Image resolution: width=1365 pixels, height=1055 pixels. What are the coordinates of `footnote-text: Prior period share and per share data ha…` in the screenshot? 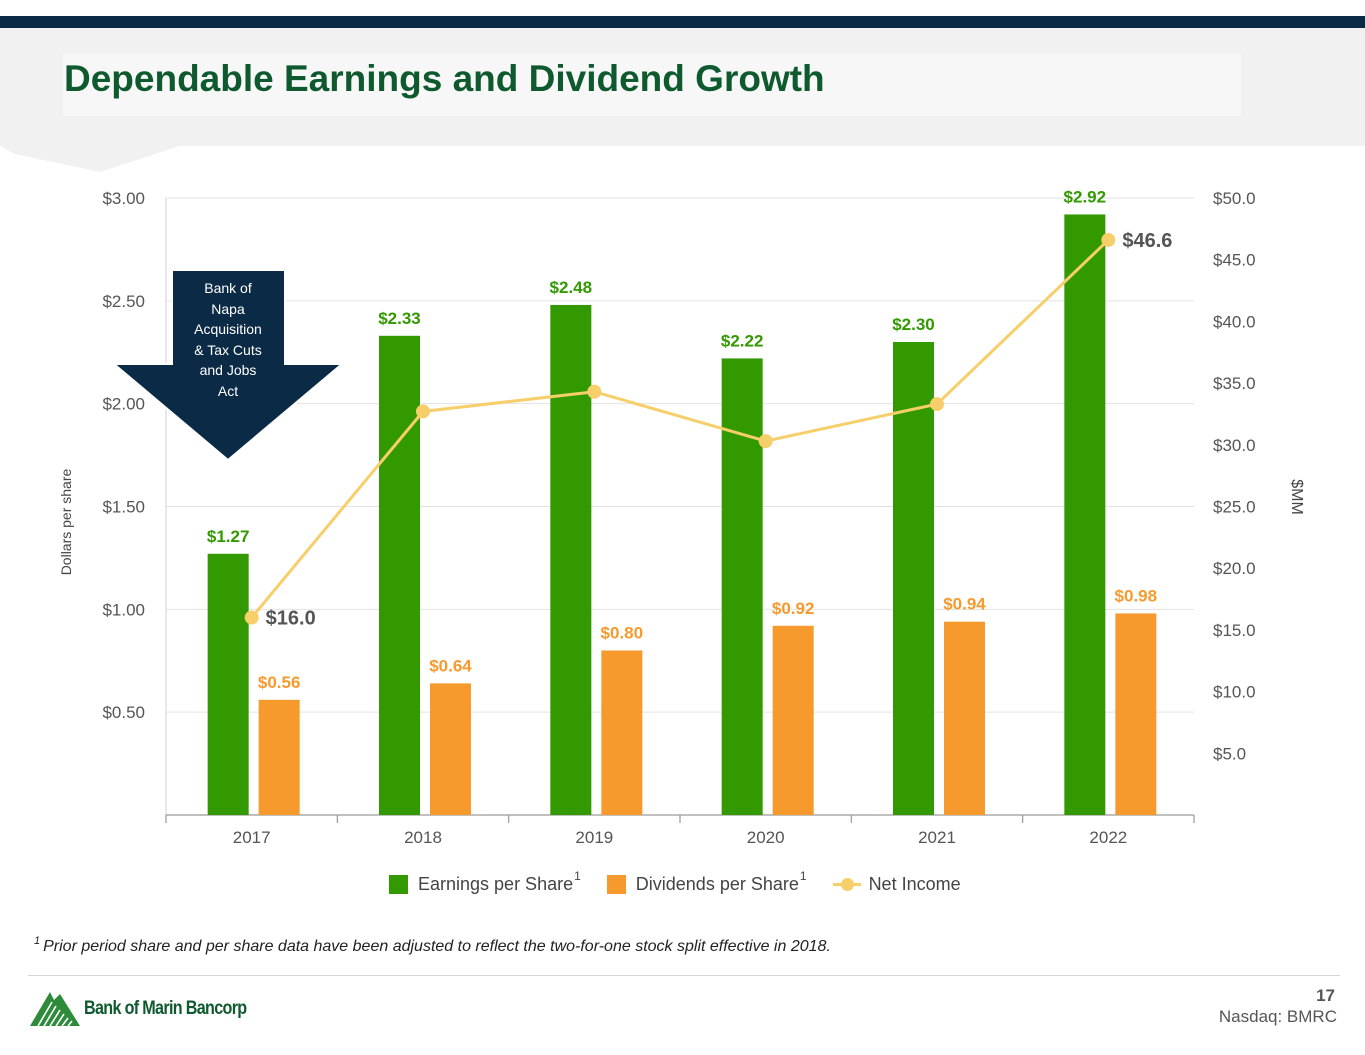 It's located at (437, 946).